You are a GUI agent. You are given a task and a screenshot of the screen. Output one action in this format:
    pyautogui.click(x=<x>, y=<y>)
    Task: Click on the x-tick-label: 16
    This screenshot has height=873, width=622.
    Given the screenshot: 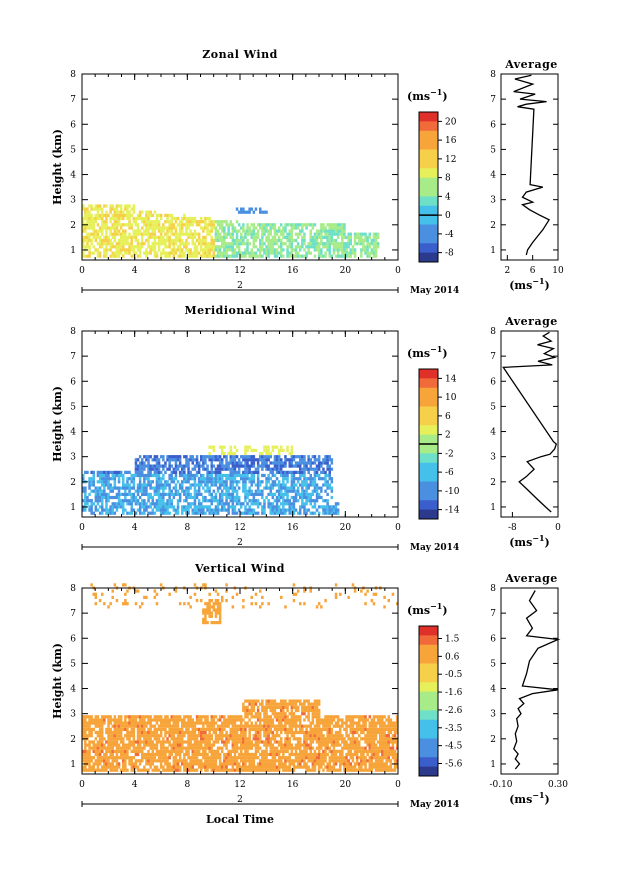 What is the action you would take?
    pyautogui.click(x=293, y=528)
    